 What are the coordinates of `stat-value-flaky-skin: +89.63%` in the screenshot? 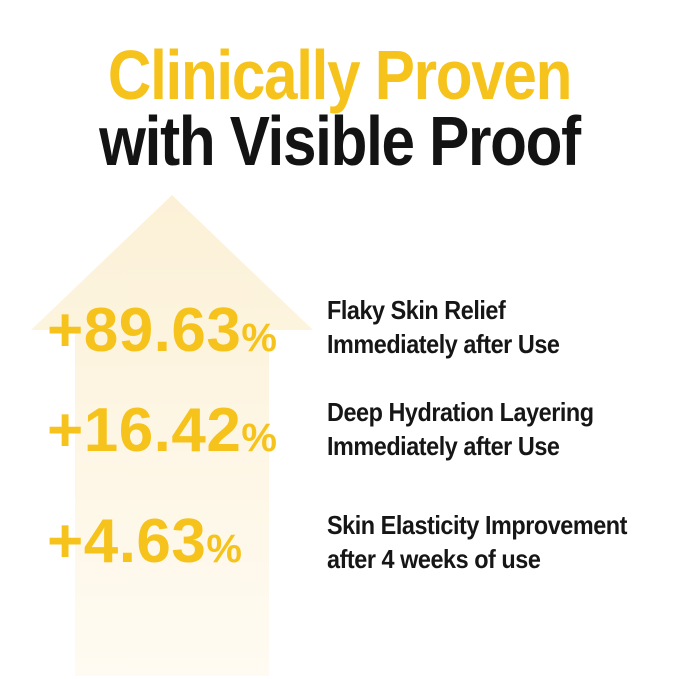 It's located at (162, 334).